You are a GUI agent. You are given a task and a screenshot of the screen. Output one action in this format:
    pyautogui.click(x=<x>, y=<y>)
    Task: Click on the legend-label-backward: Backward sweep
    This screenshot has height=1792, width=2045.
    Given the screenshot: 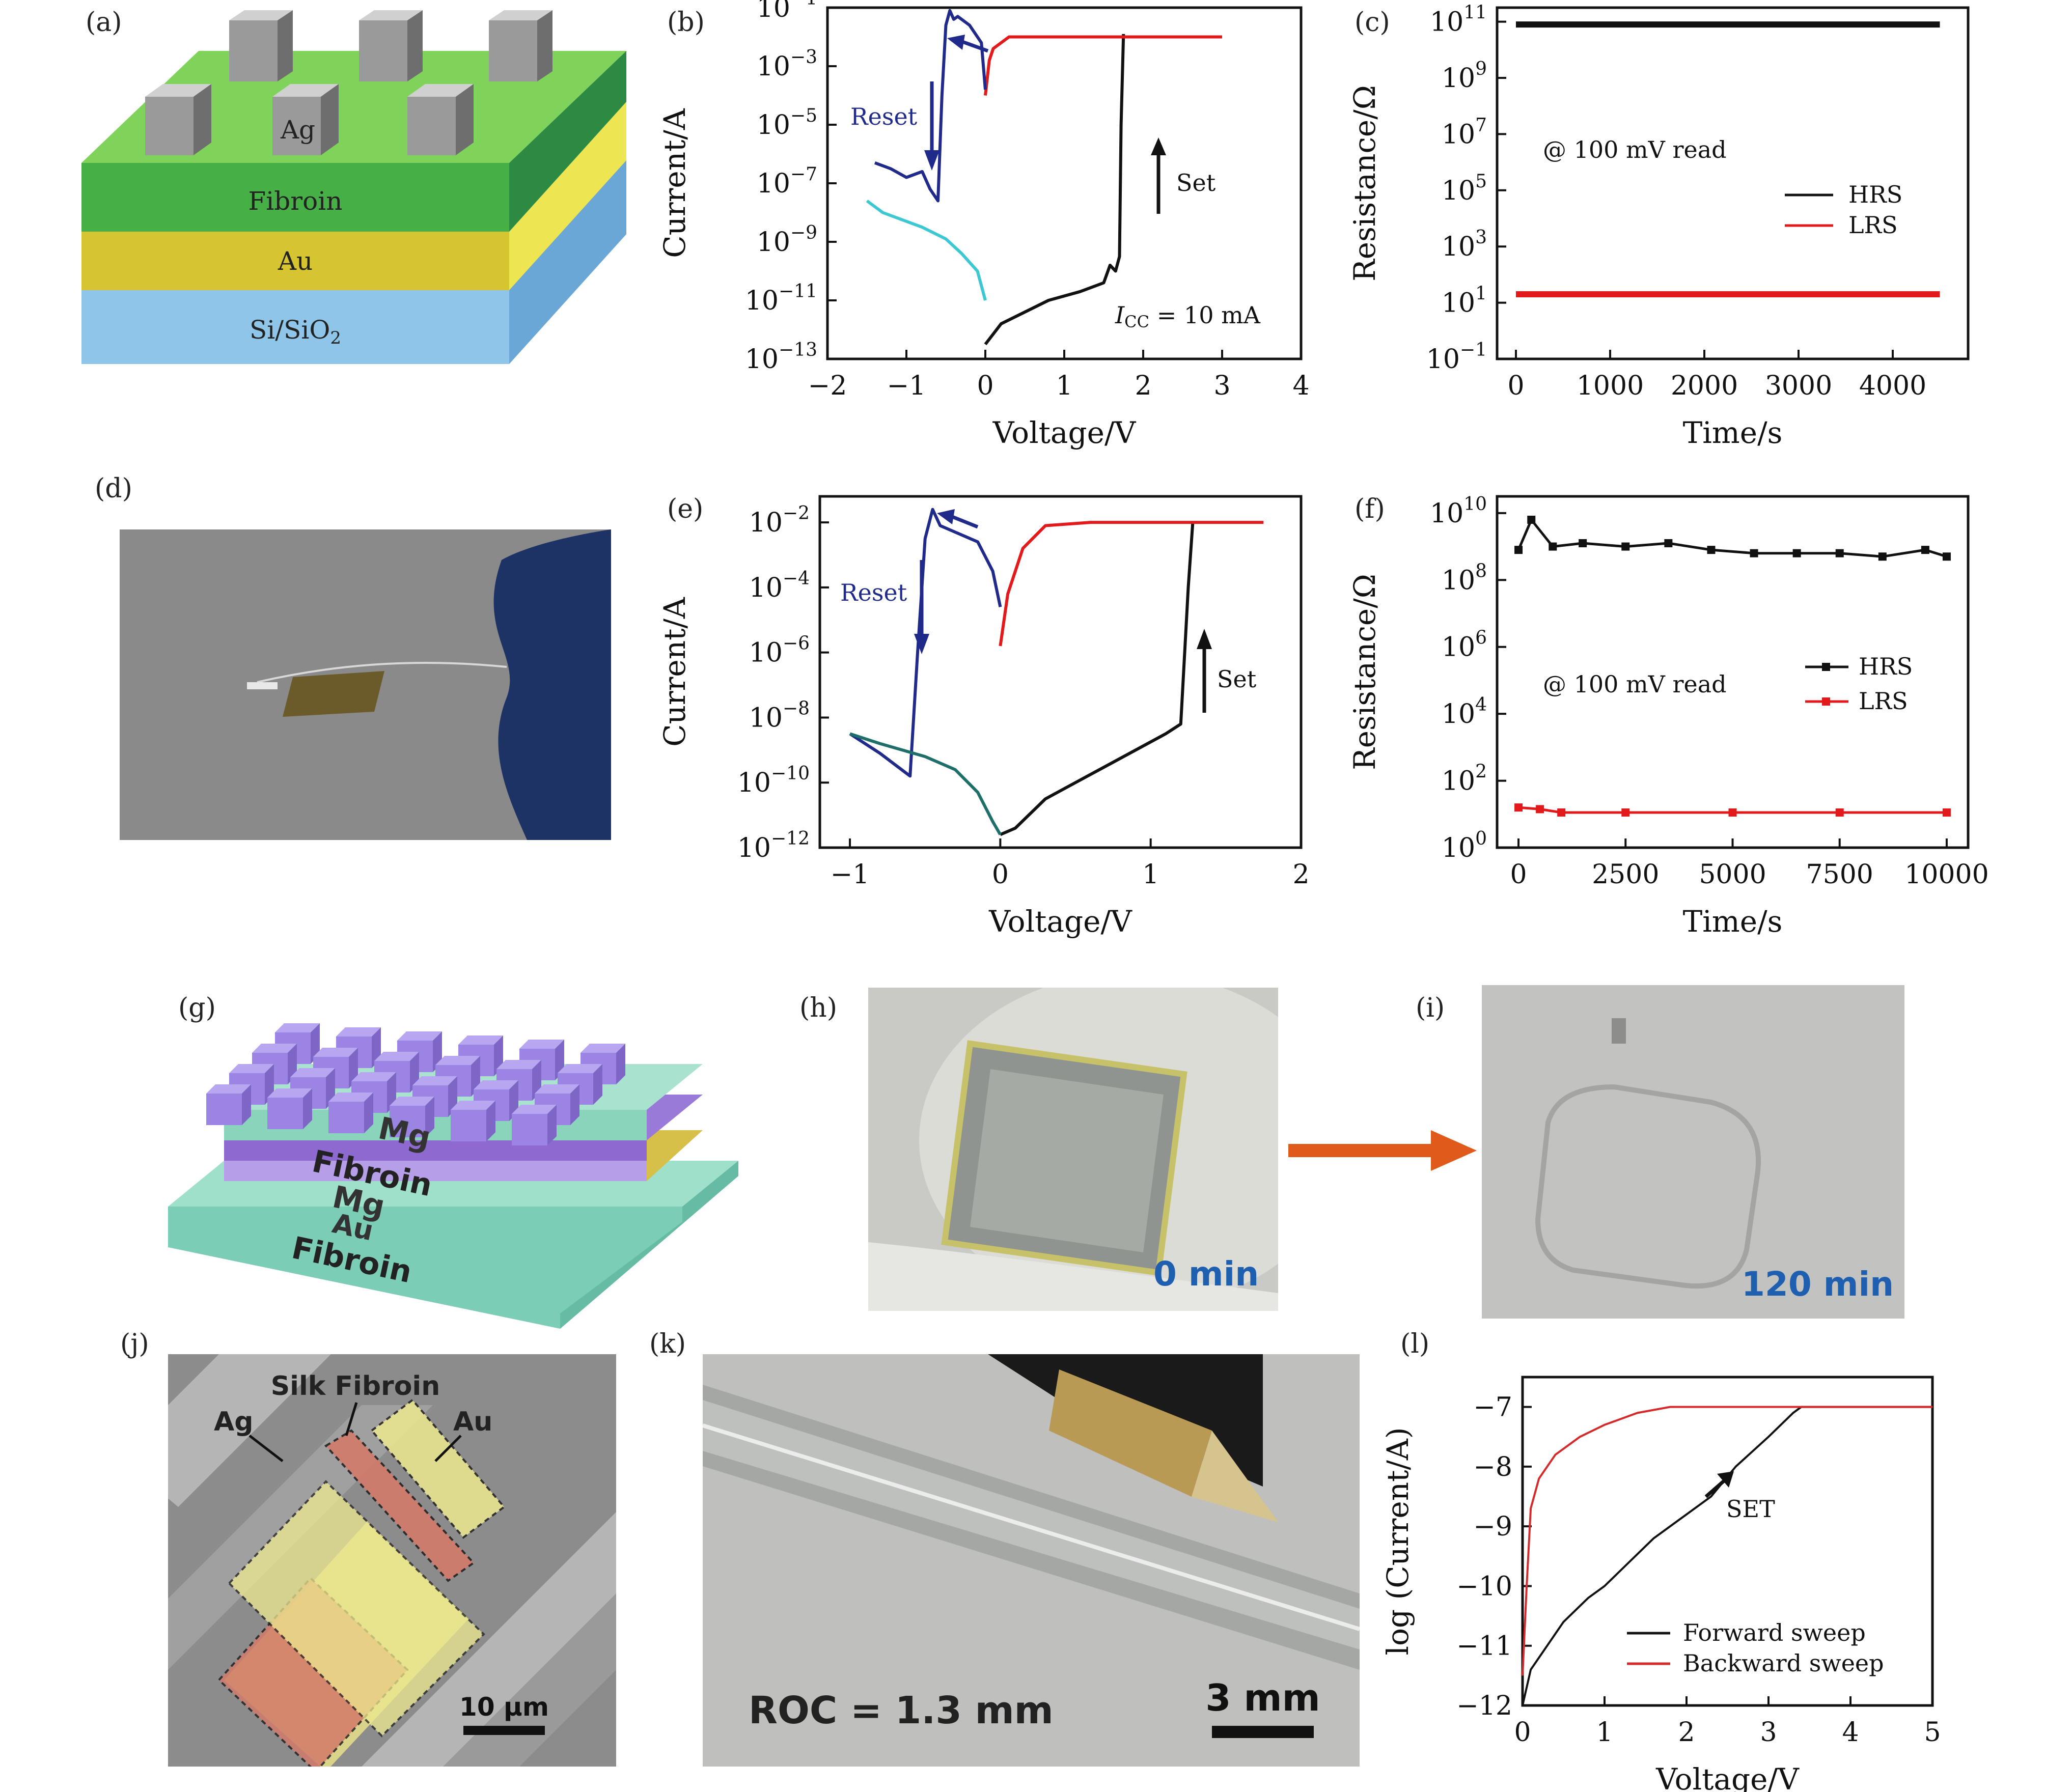 What is the action you would take?
    pyautogui.click(x=1784, y=1663)
    